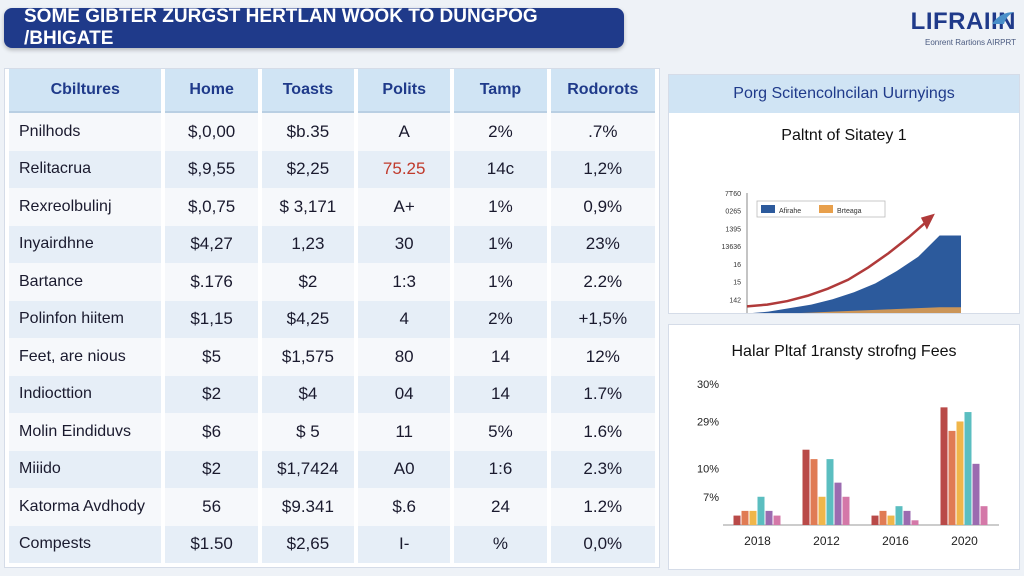 This screenshot has height=576, width=1024. Describe the element at coordinates (895, 541) in the screenshot. I see `x-tick-label: 2016` at that location.